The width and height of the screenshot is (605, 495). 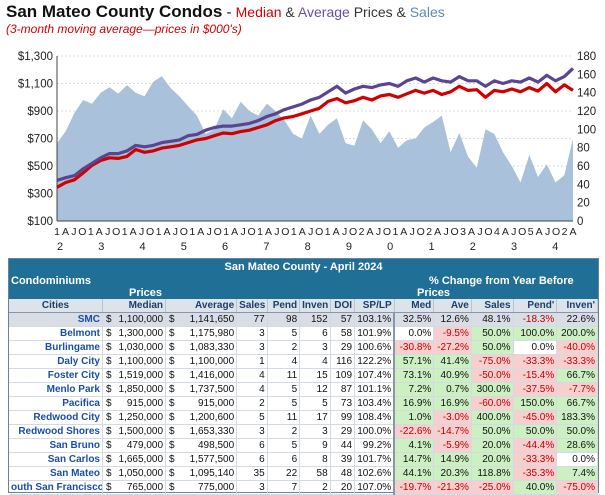 I want to click on cell-ave: -21.3%, so click(x=452, y=487).